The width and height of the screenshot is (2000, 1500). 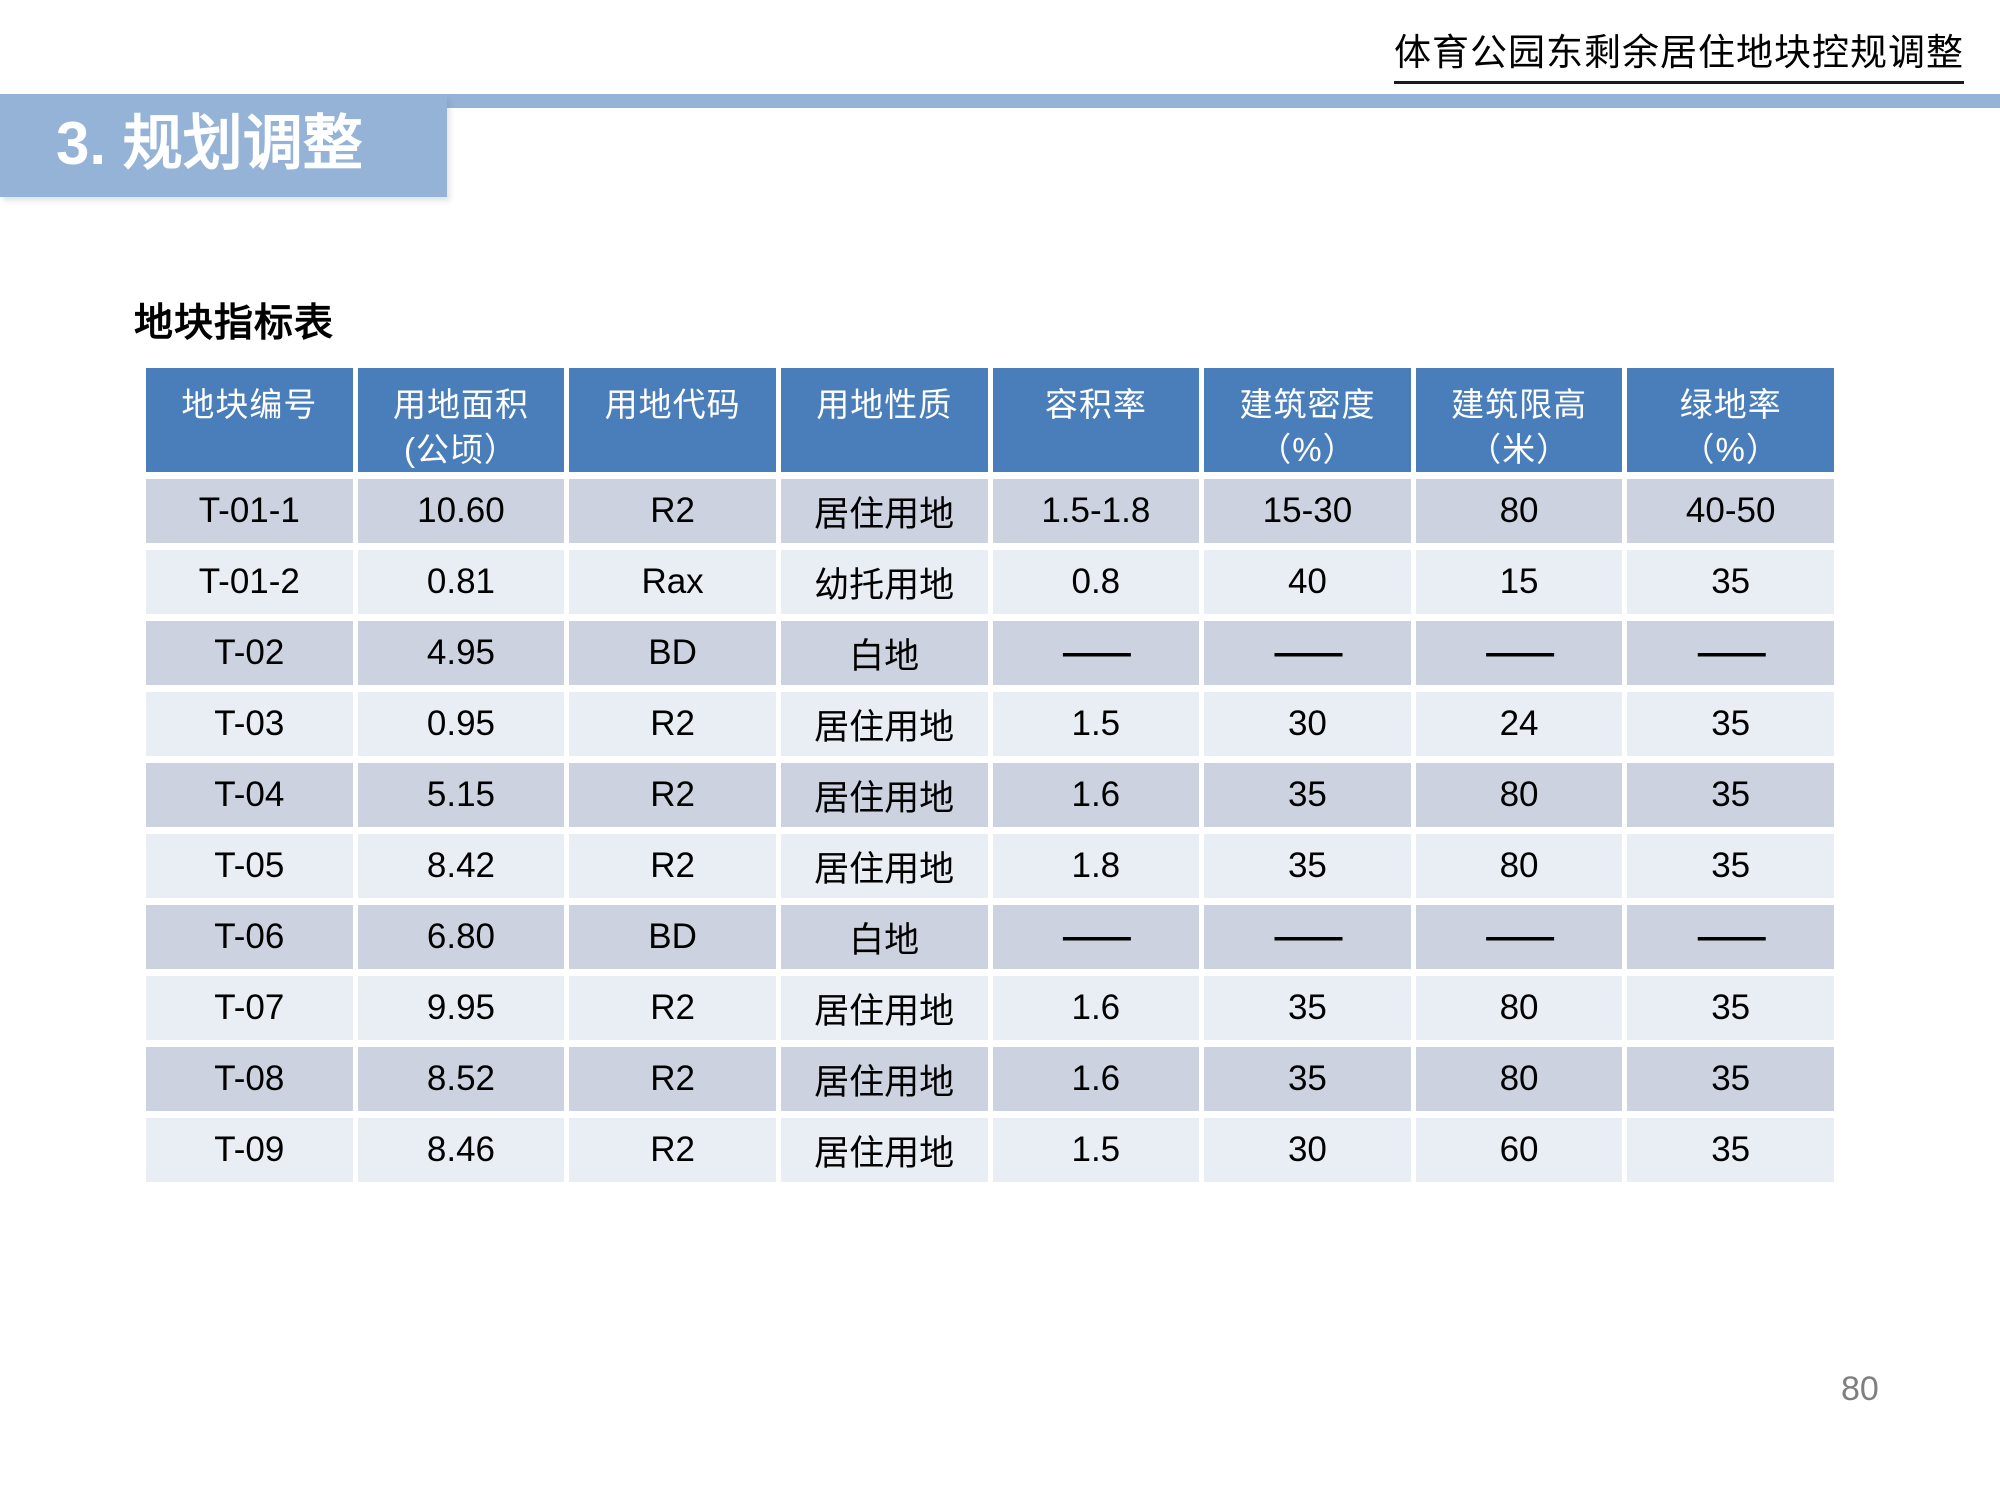 I want to click on column-header-3: 用地性质, so click(x=884, y=420).